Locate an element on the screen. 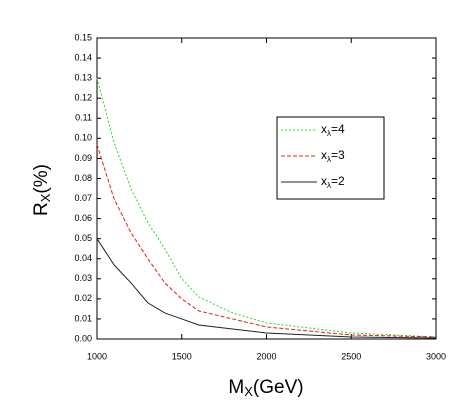 This screenshot has width=474, height=420. y-tick-label: 0.01 is located at coordinates (83, 318).